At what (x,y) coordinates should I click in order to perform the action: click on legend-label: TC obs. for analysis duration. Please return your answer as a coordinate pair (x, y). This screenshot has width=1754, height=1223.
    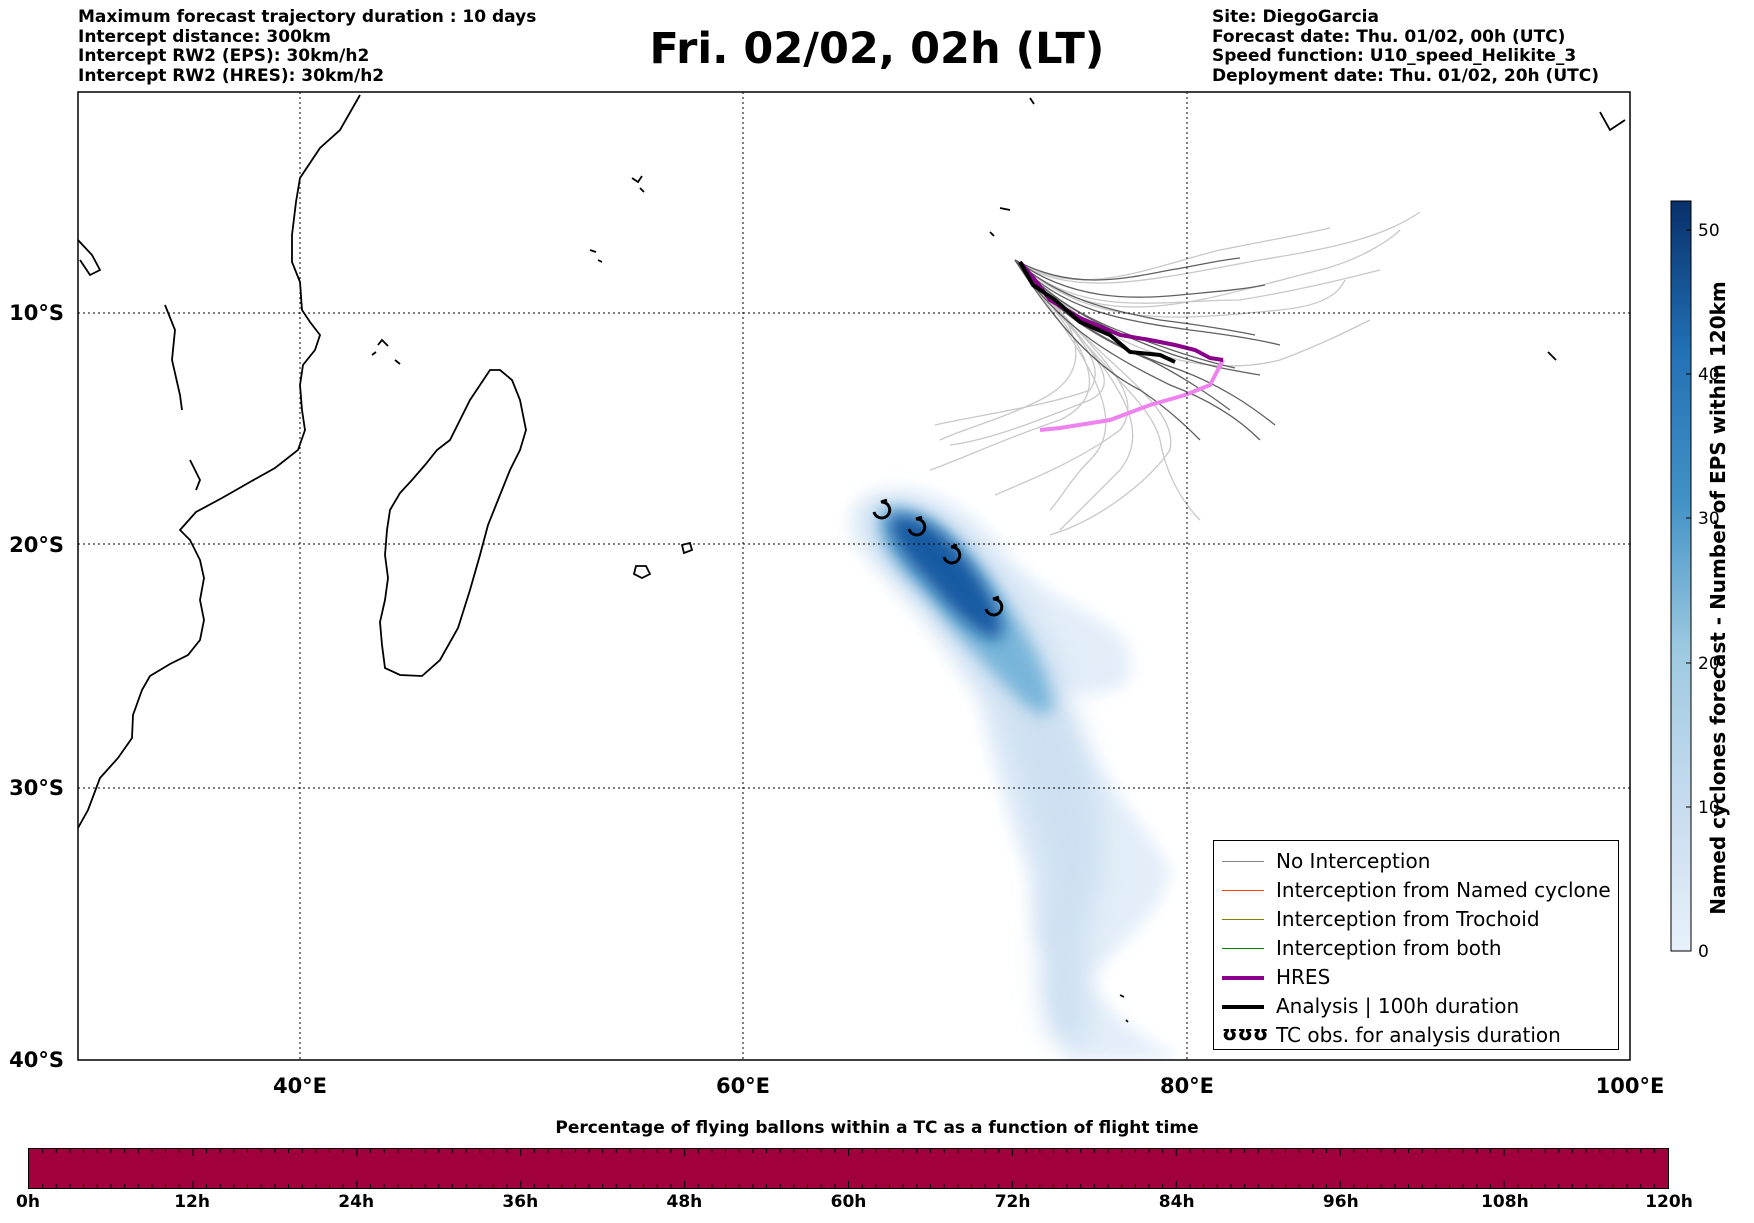
    Looking at the image, I should click on (1418, 1035).